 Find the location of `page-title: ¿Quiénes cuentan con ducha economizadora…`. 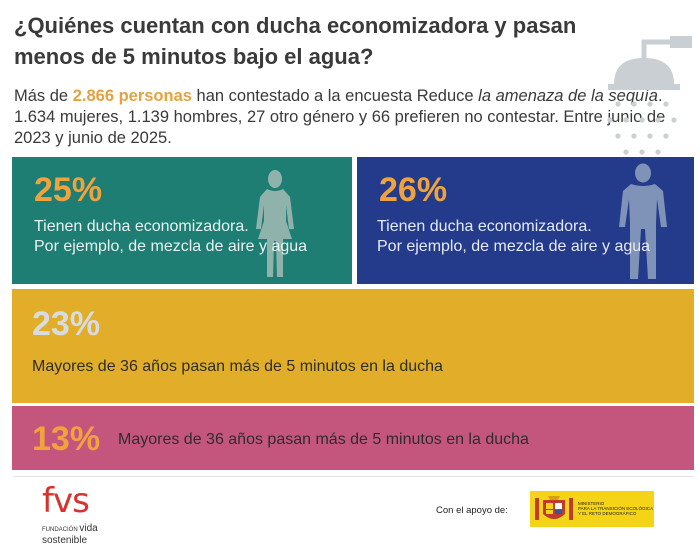

page-title: ¿Quiénes cuentan con ducha economizadora… is located at coordinates (295, 41).